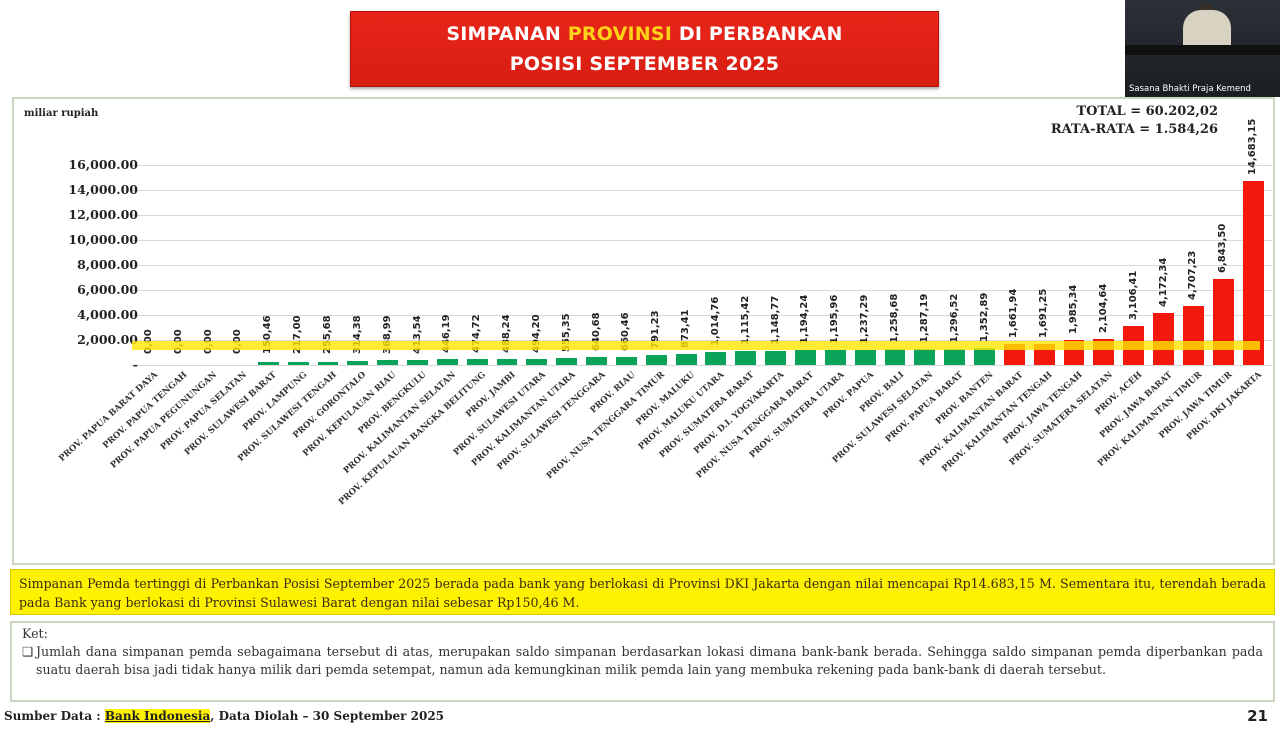 The height and width of the screenshot is (732, 1280). What do you see at coordinates (620, 34) in the screenshot?
I see `title-highlight: PROVINSI` at bounding box center [620, 34].